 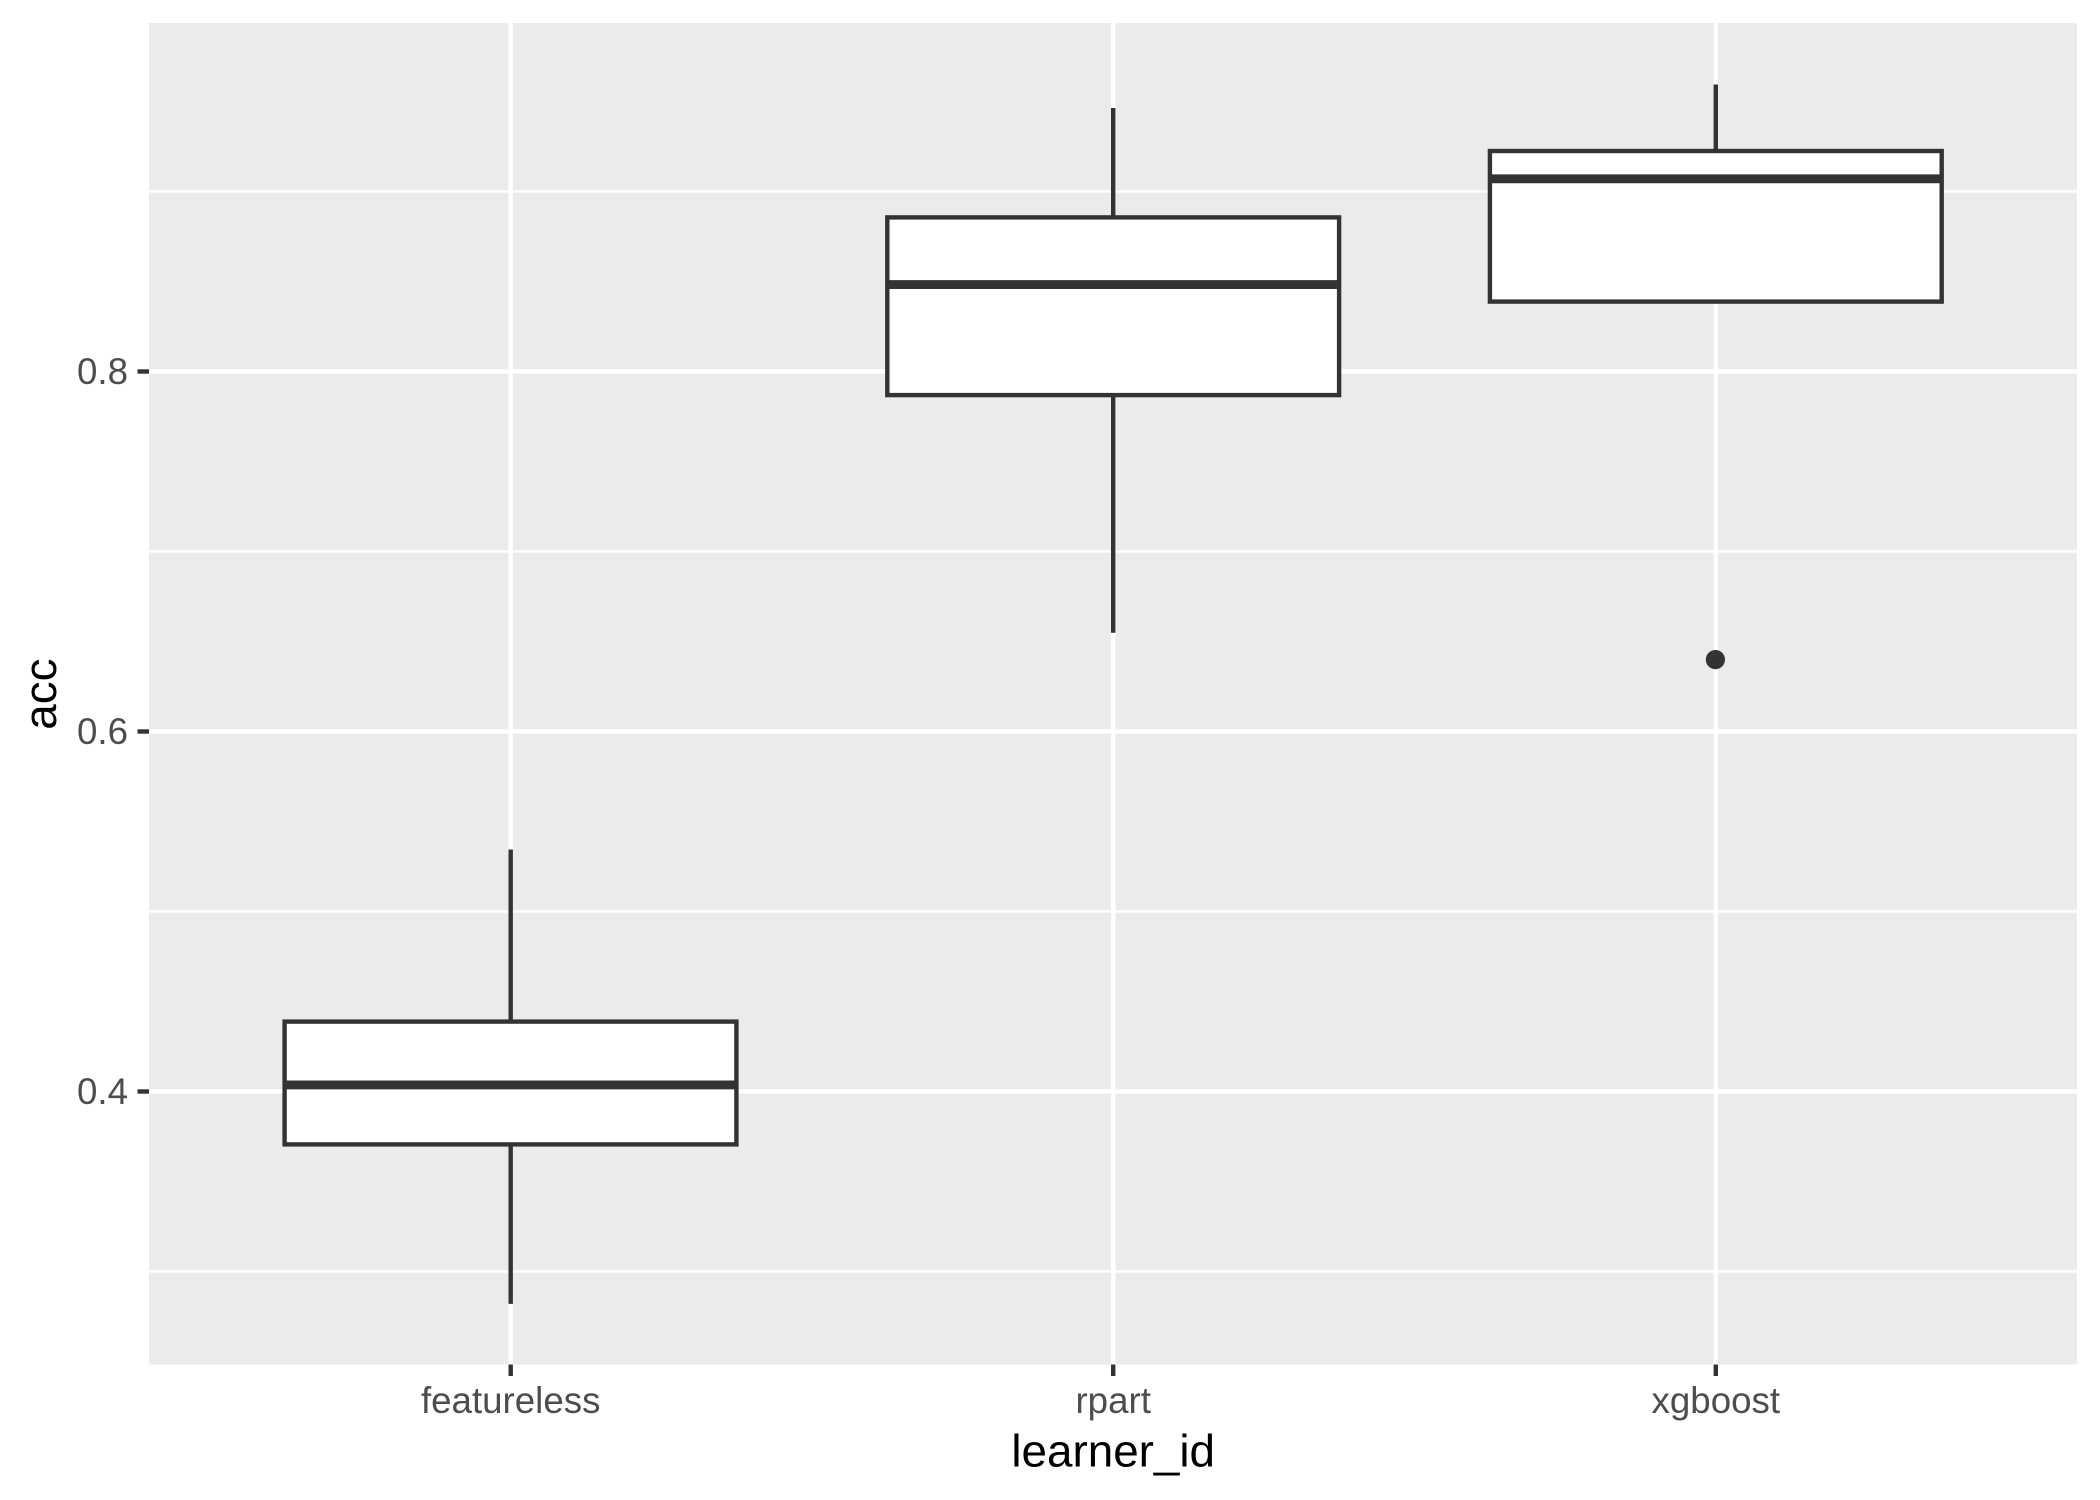 What do you see at coordinates (40, 693) in the screenshot?
I see `svg-text: acc` at bounding box center [40, 693].